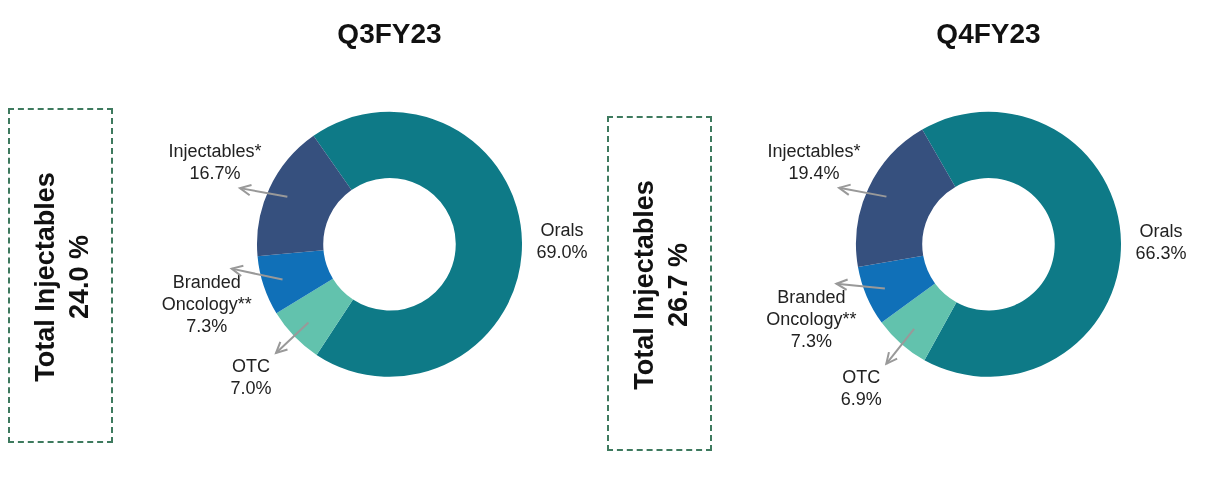 Image resolution: width=1214 pixels, height=485 pixels. I want to click on data-label: 69.0%, so click(562, 251).